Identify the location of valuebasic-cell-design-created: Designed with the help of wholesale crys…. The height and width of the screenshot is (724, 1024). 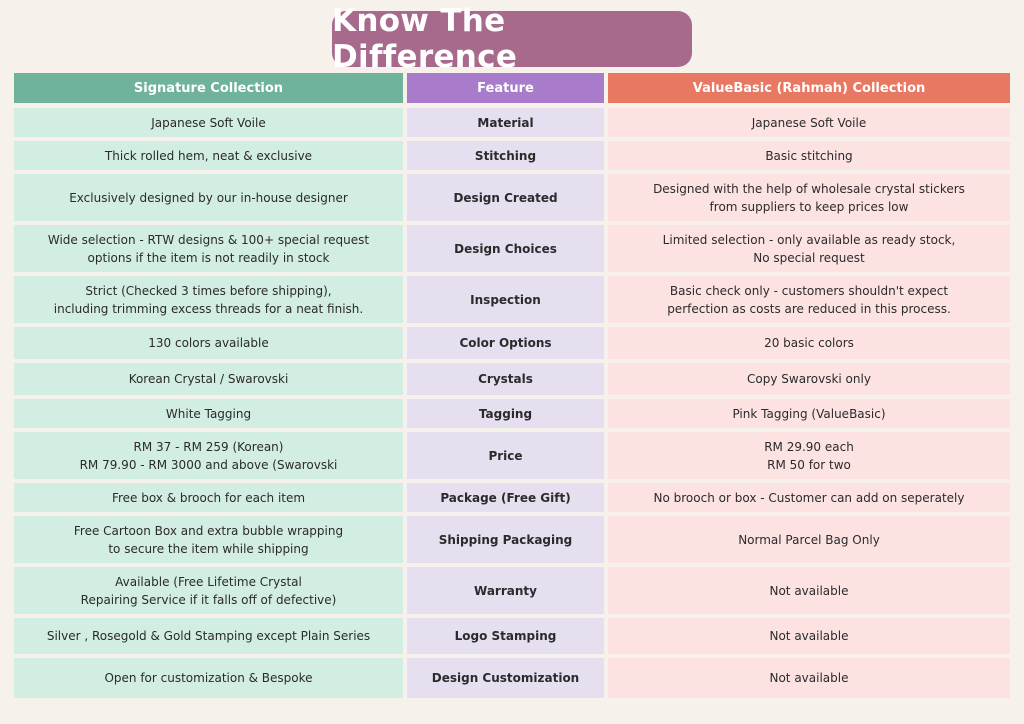
(809, 197).